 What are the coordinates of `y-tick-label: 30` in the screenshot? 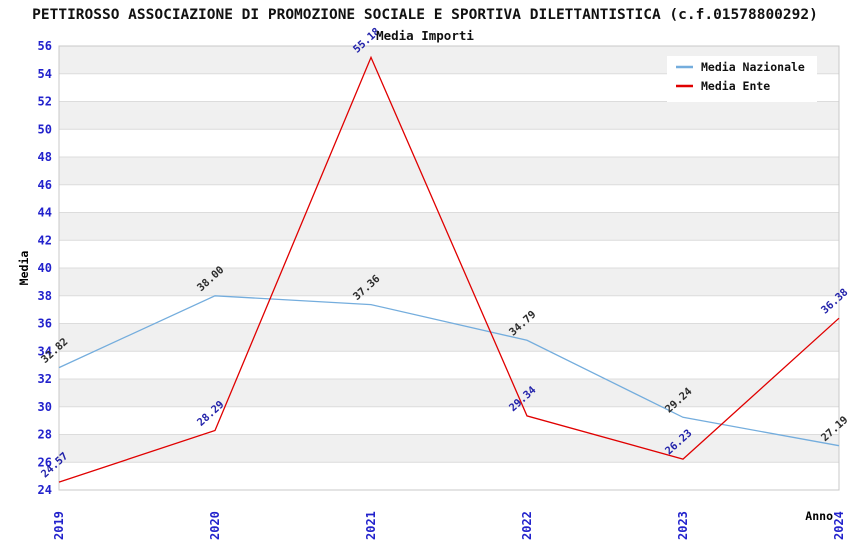 It's located at (45, 407).